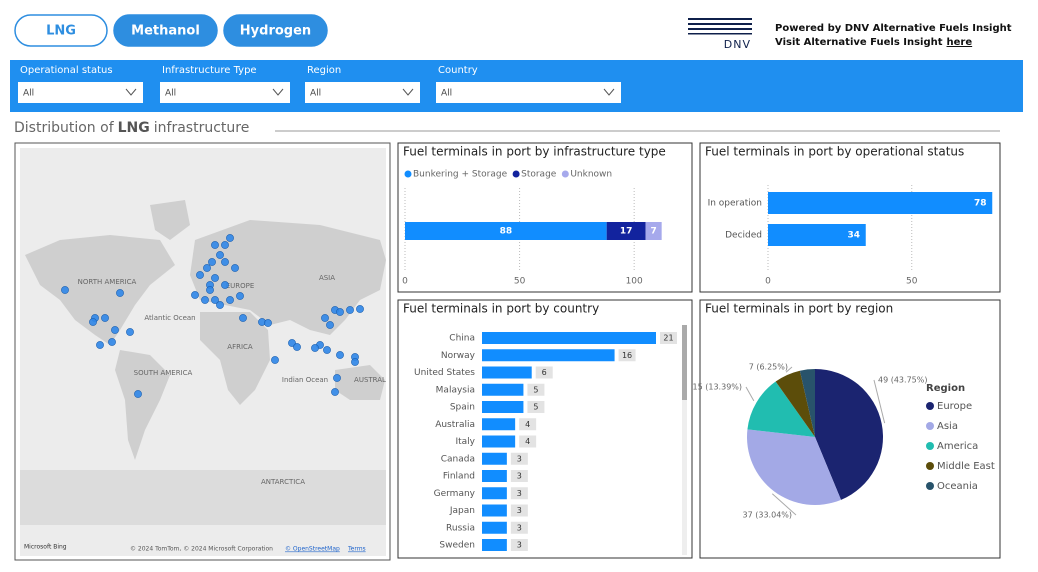 The height and width of the screenshot is (572, 1038). Describe the element at coordinates (957, 446) in the screenshot. I see `legend-label: America` at that location.